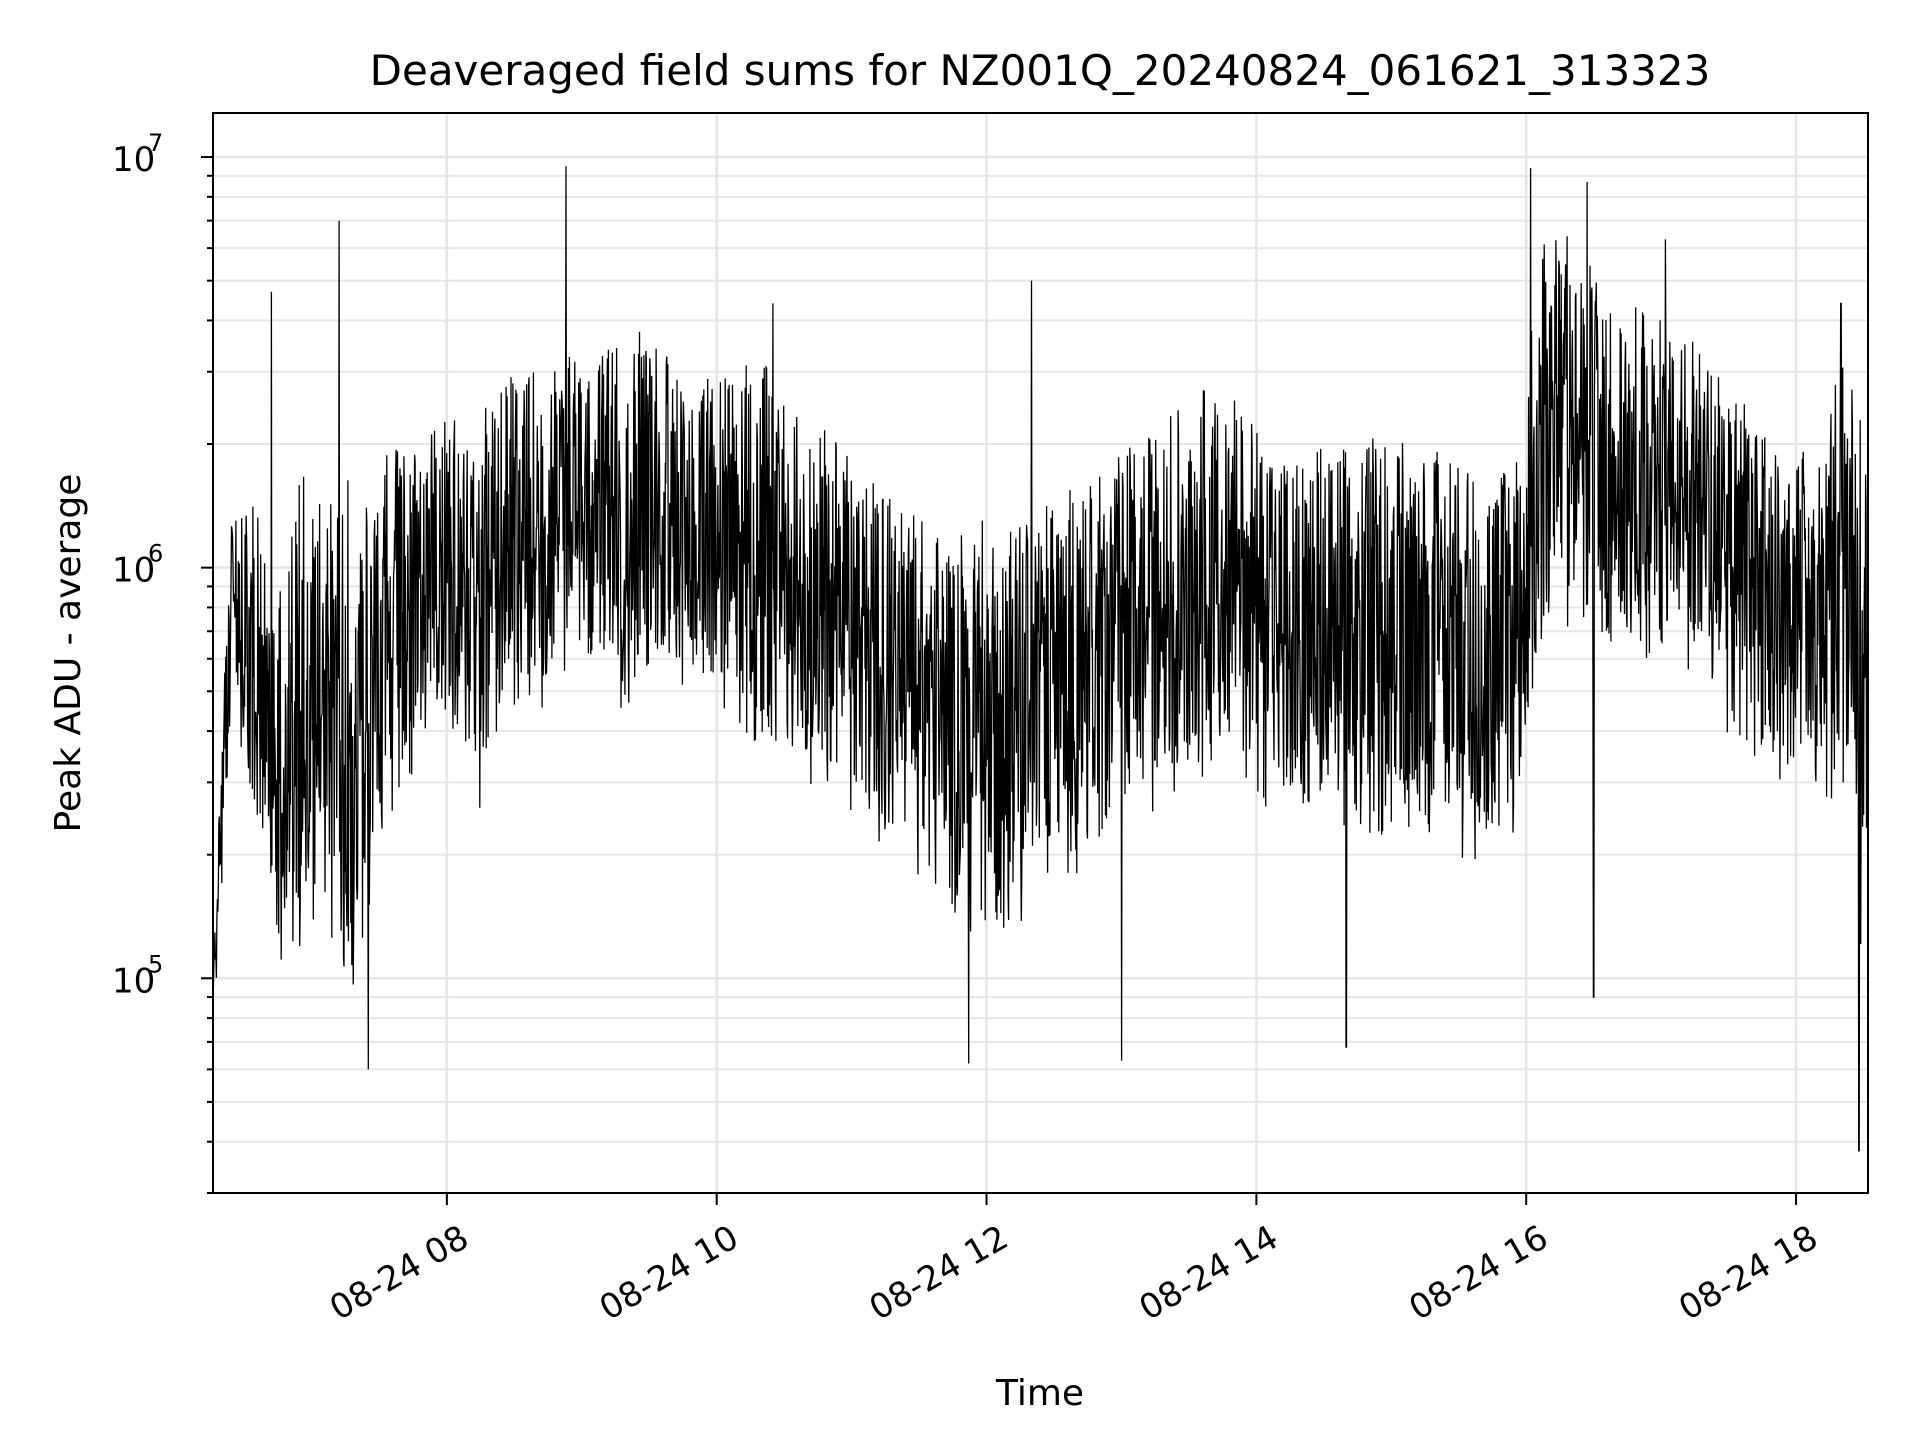  Describe the element at coordinates (155, 143) in the screenshot. I see `y-tick-exponent: 7` at that location.